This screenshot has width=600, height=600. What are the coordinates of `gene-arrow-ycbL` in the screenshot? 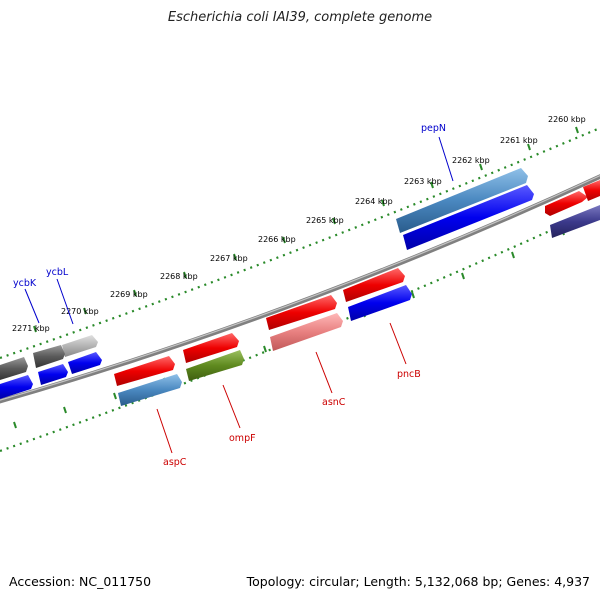 It's located at (80, 346).